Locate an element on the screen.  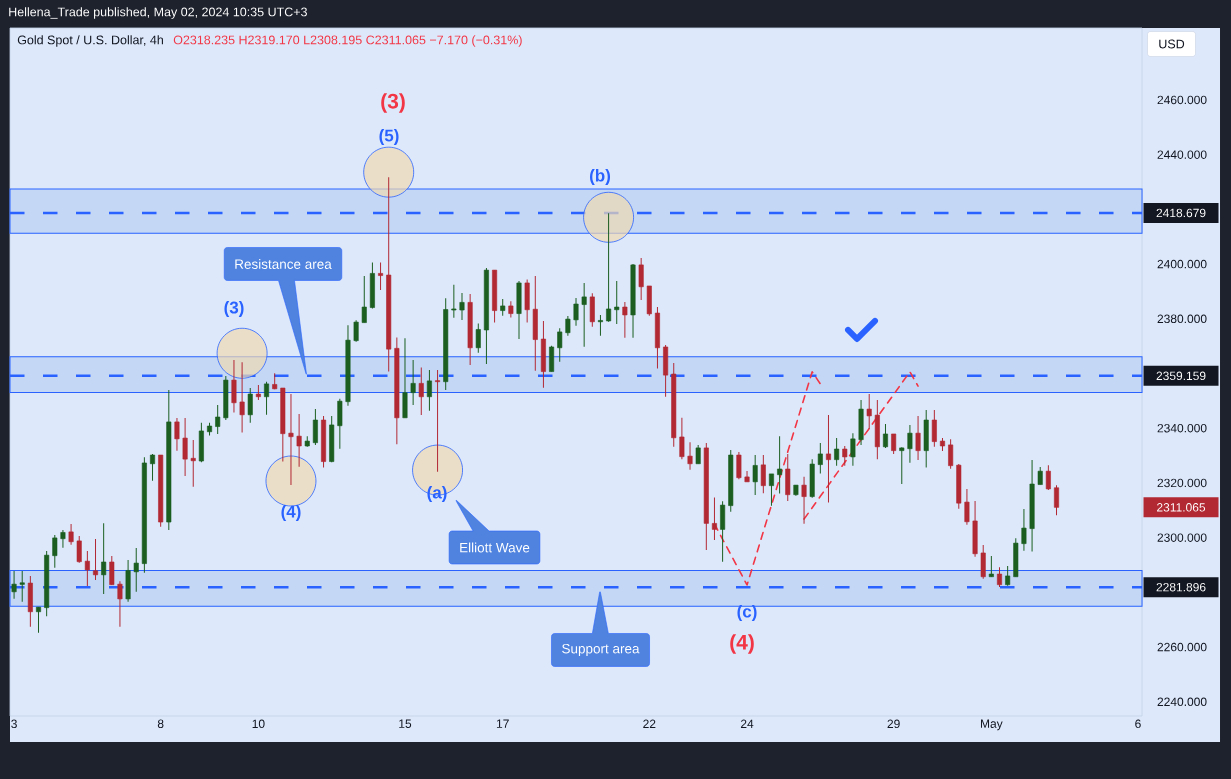
text: Hellena_Trade published, May 02, 2024 10:35 UTC+3 is located at coordinates (158, 13).